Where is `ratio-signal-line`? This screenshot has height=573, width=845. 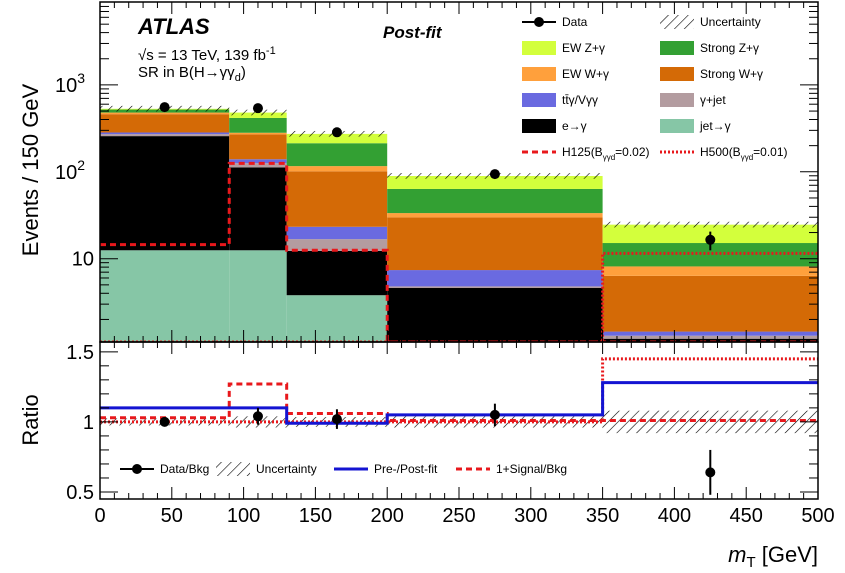 ratio-signal-line is located at coordinates (459, 390).